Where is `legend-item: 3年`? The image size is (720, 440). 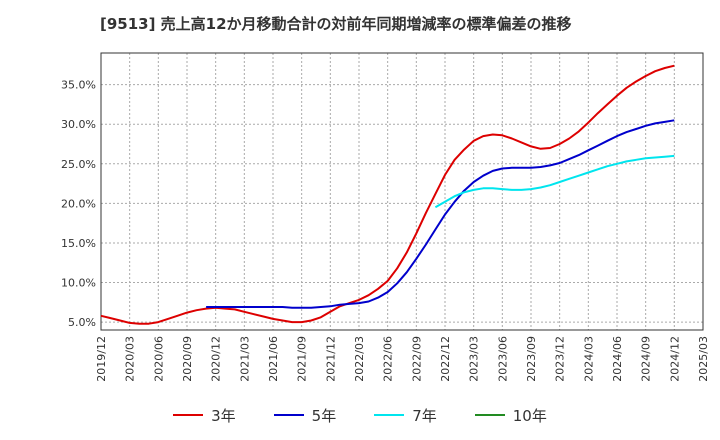
legend-item: 3年 is located at coordinates (204, 415).